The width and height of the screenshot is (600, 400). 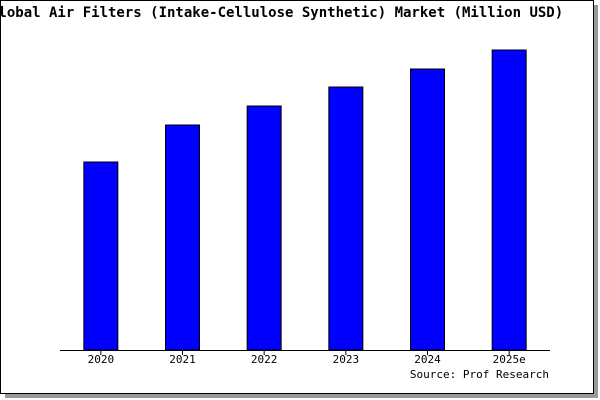 I want to click on source-note: Source: Prof Research, so click(x=479, y=374).